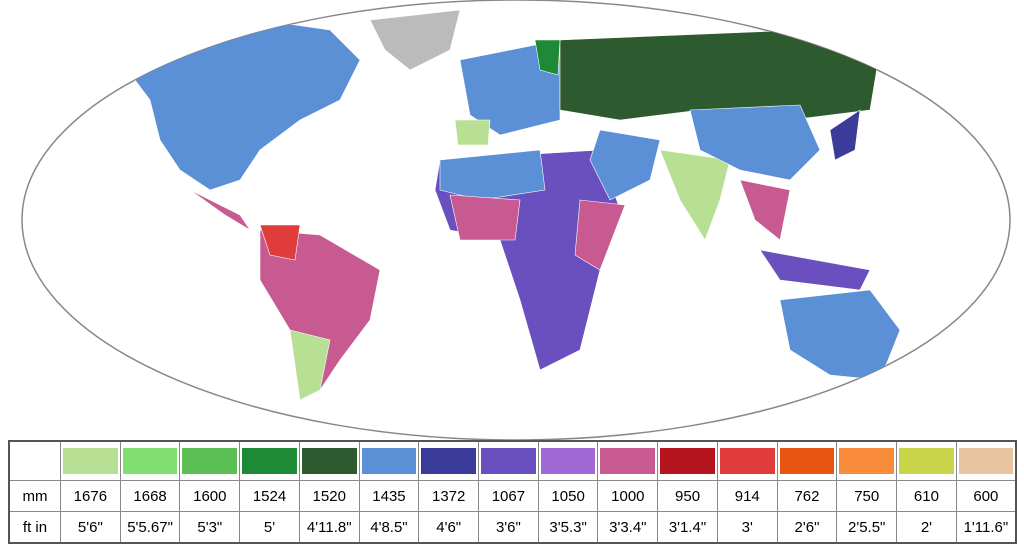 This screenshot has width=1024, height=544. I want to click on gauge-ft-in: 4'6", so click(449, 527).